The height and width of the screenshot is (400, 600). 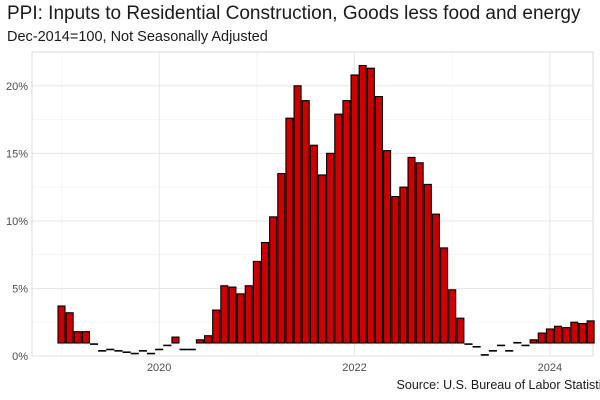 What do you see at coordinates (498, 385) in the screenshot?
I see `source-caption: Source: U.S. Bureau of Labor Statistics` at bounding box center [498, 385].